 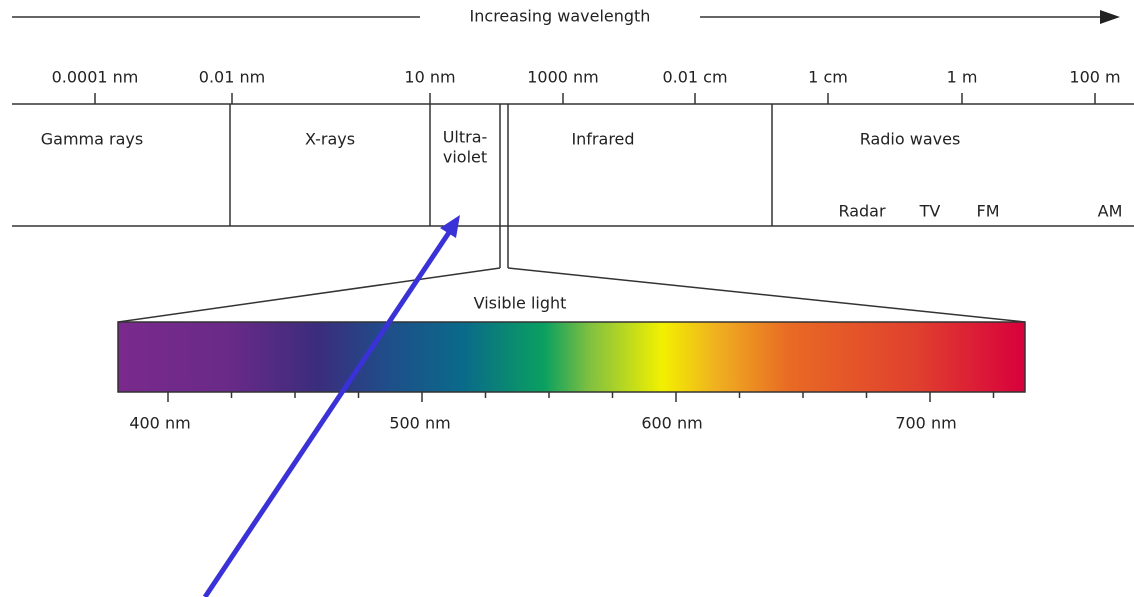 What do you see at coordinates (429, 77) in the screenshot?
I see `scale-label: 10 nm` at bounding box center [429, 77].